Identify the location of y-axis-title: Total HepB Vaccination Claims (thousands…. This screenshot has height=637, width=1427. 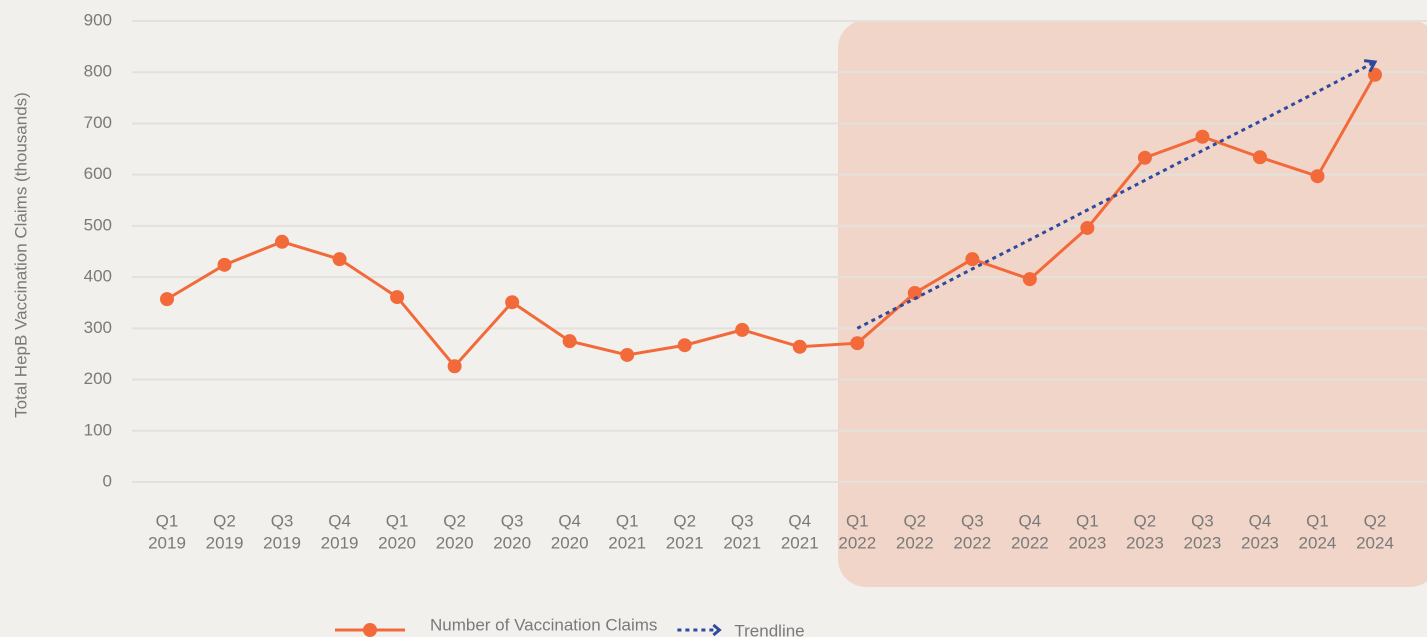
(20, 255).